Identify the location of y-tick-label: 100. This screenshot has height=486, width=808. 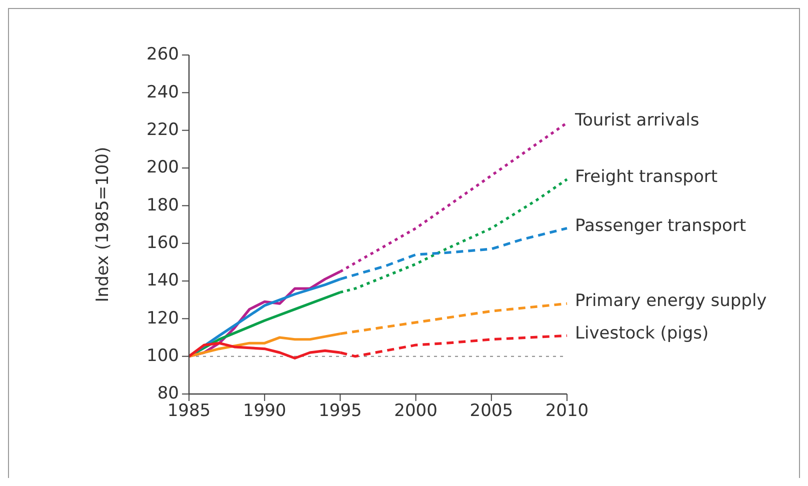
(162, 356).